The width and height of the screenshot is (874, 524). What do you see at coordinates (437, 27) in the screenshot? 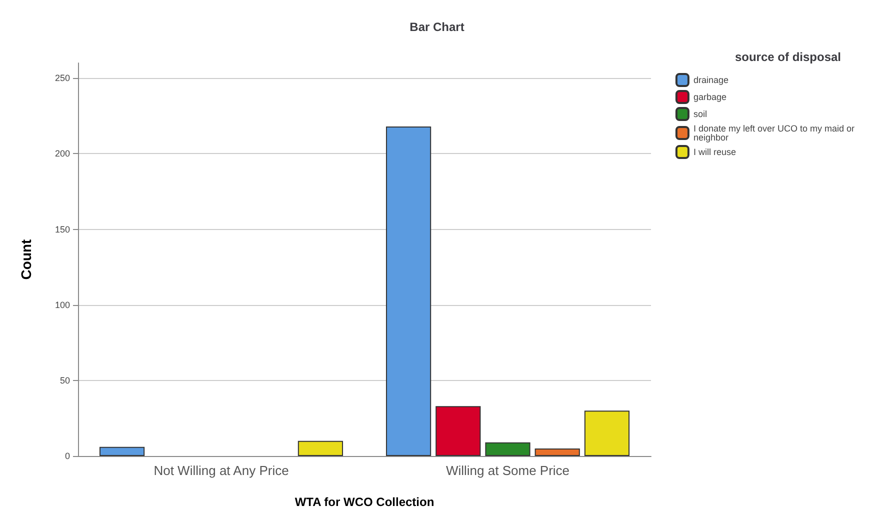
I see `chart-title: Bar Chart` at bounding box center [437, 27].